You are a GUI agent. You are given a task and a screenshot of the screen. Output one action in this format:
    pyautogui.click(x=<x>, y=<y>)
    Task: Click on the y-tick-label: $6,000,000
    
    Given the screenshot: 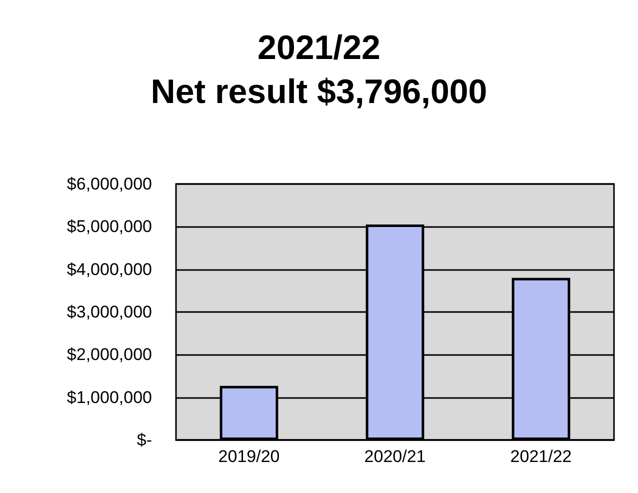 What is the action you would take?
    pyautogui.click(x=109, y=184)
    